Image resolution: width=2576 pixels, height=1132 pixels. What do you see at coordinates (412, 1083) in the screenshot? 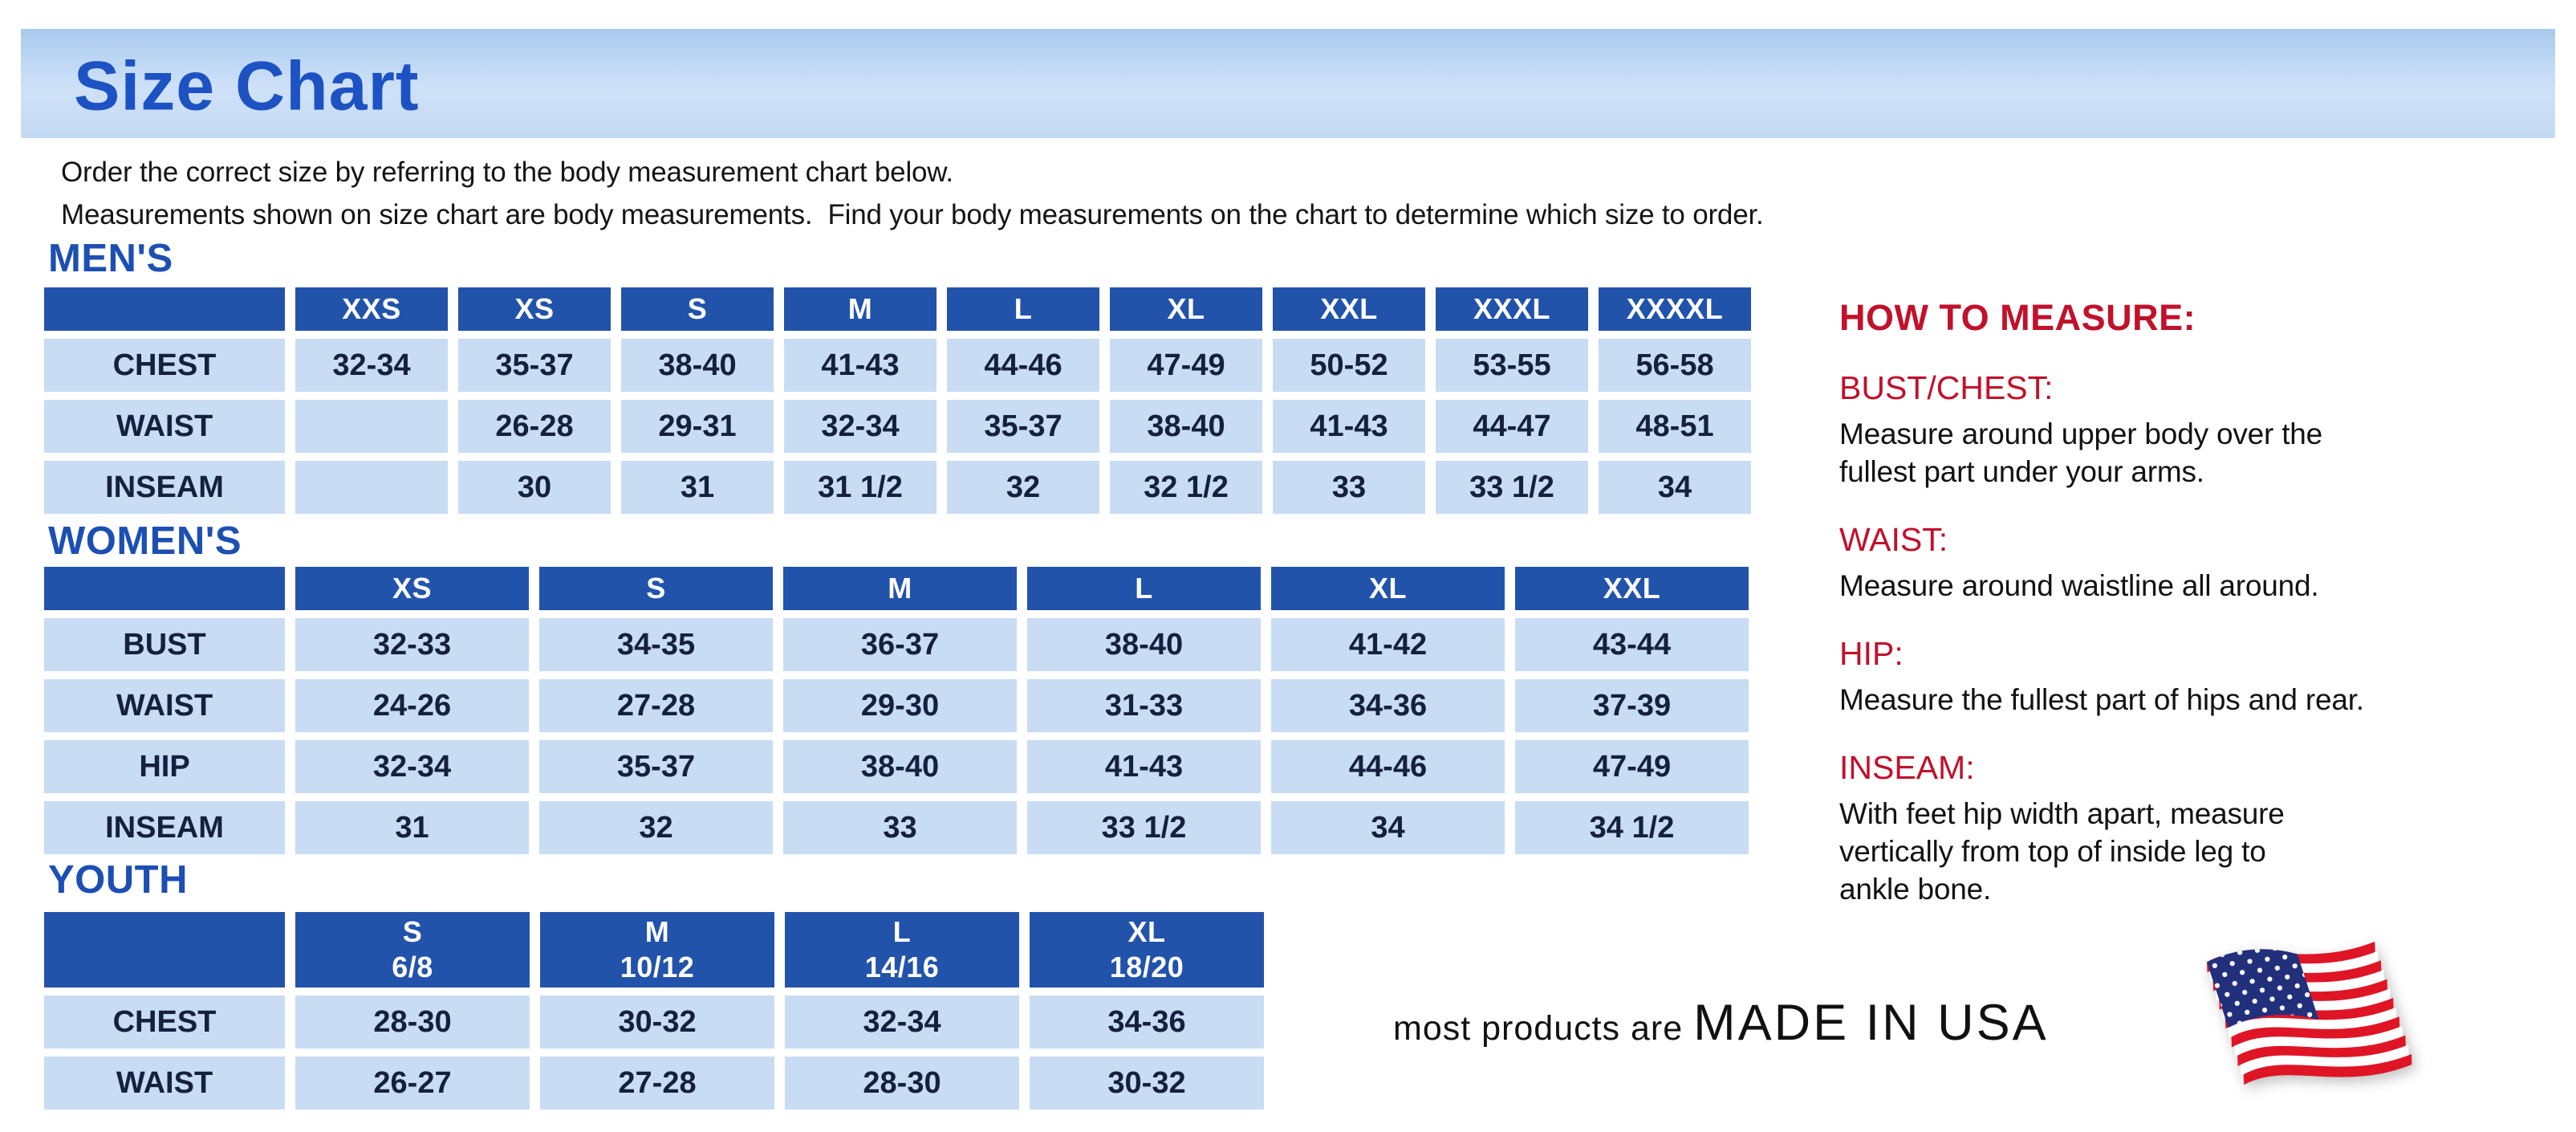
I see `youth-data-cell: 26-27` at bounding box center [412, 1083].